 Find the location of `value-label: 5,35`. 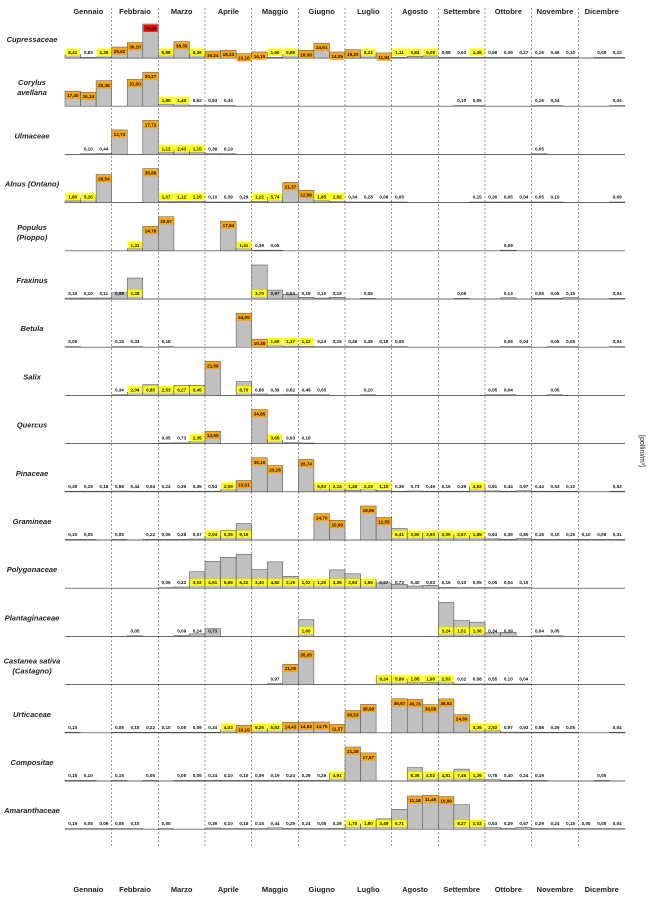

value-label: 5,35 is located at coordinates (228, 534).